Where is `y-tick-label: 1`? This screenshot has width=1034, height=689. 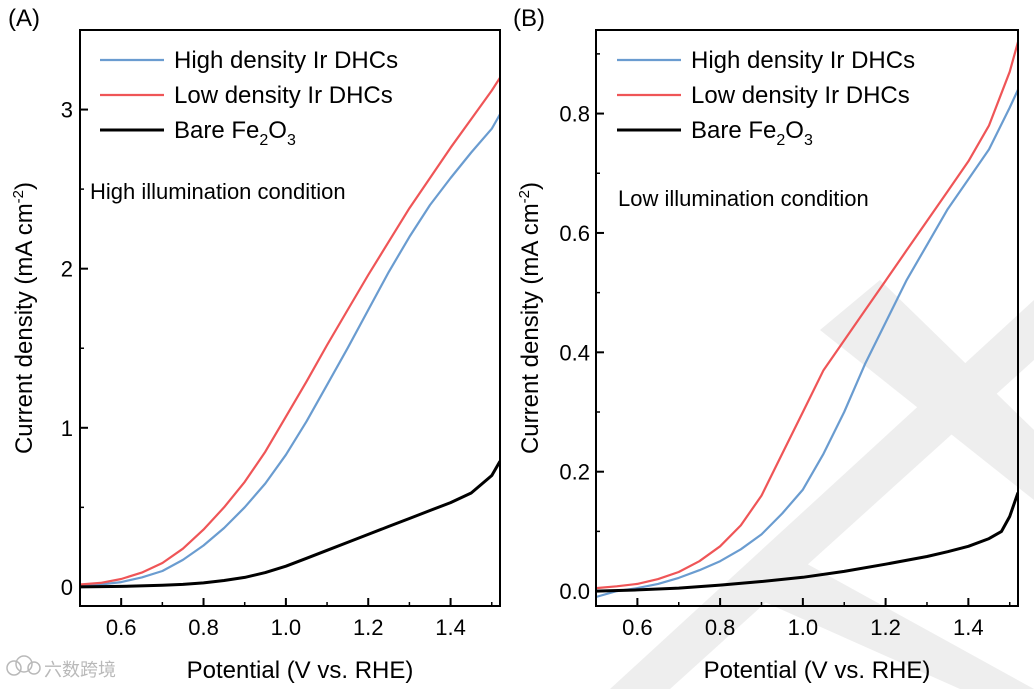 y-tick-label: 1 is located at coordinates (67, 428).